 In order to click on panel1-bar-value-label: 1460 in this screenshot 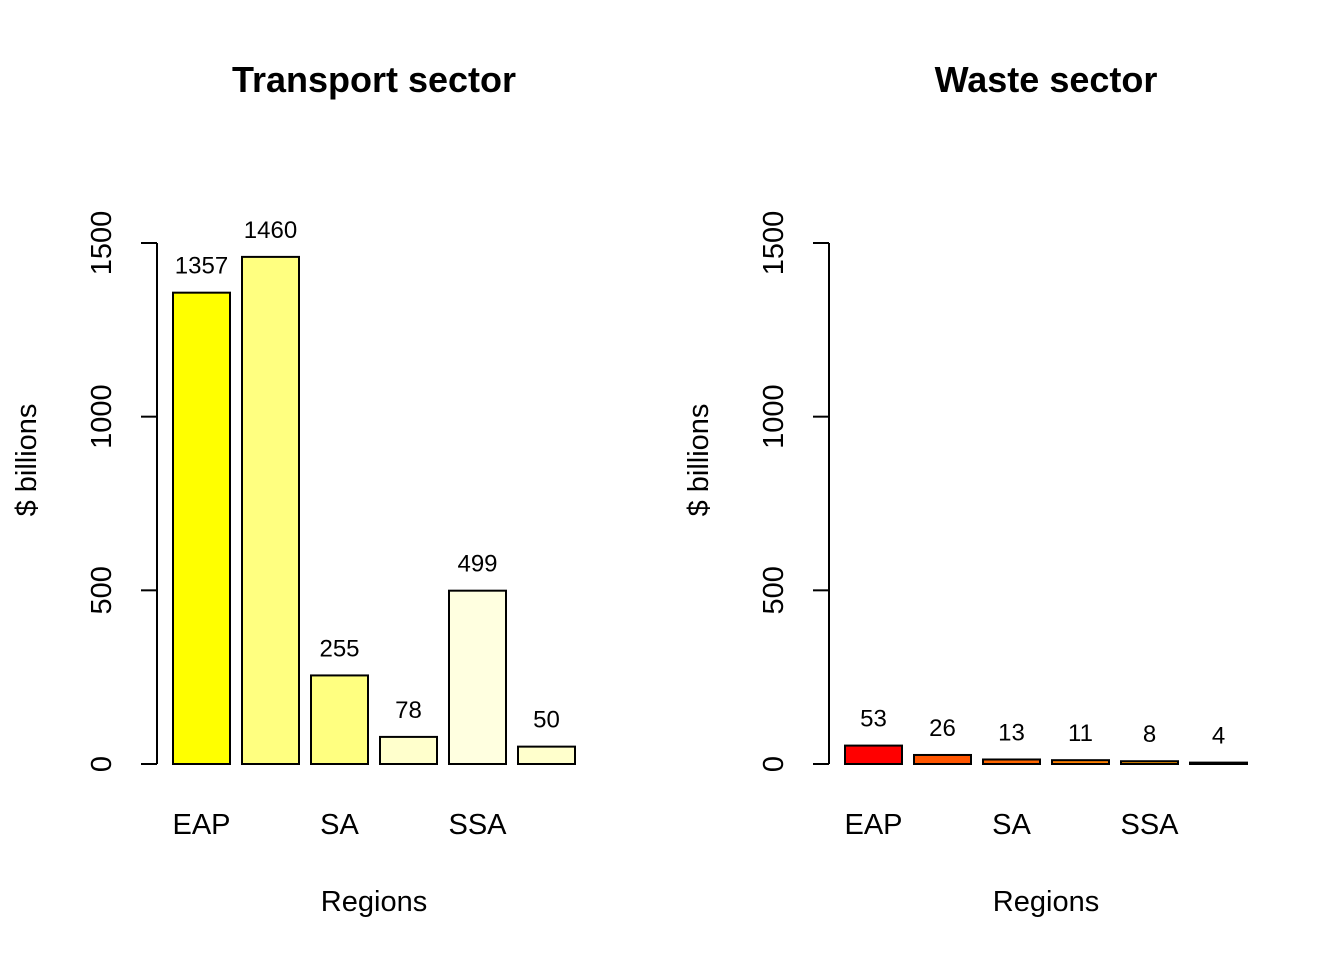, I will do `click(270, 230)`.